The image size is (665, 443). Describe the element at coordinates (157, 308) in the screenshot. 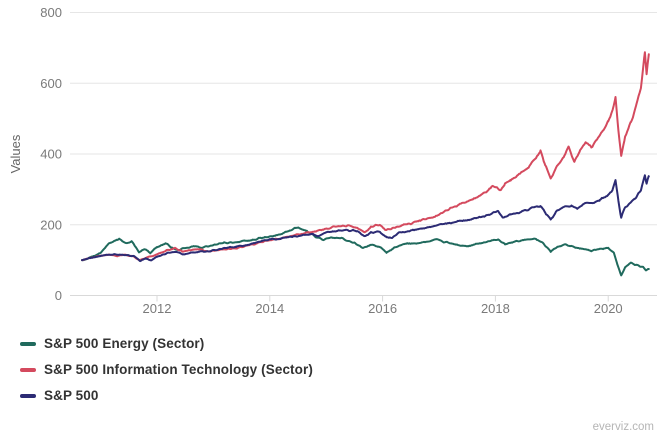

I see `x-axis-tick-label: 2012` at that location.